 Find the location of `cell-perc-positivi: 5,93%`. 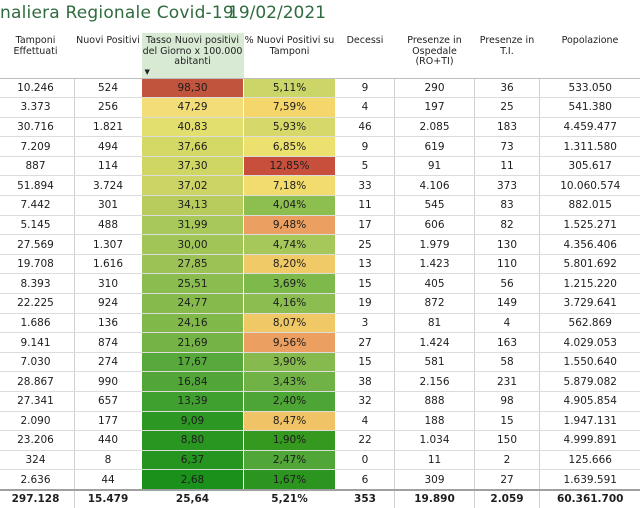

cell-perc-positivi: 5,93% is located at coordinates (290, 127).